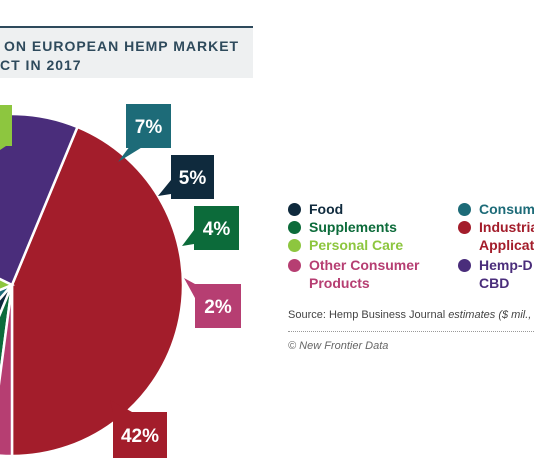 The height and width of the screenshot is (462, 534). I want to click on chart-title-box: ON EUROPEAN HEMP MARKET CT IN 2017, so click(126, 52).